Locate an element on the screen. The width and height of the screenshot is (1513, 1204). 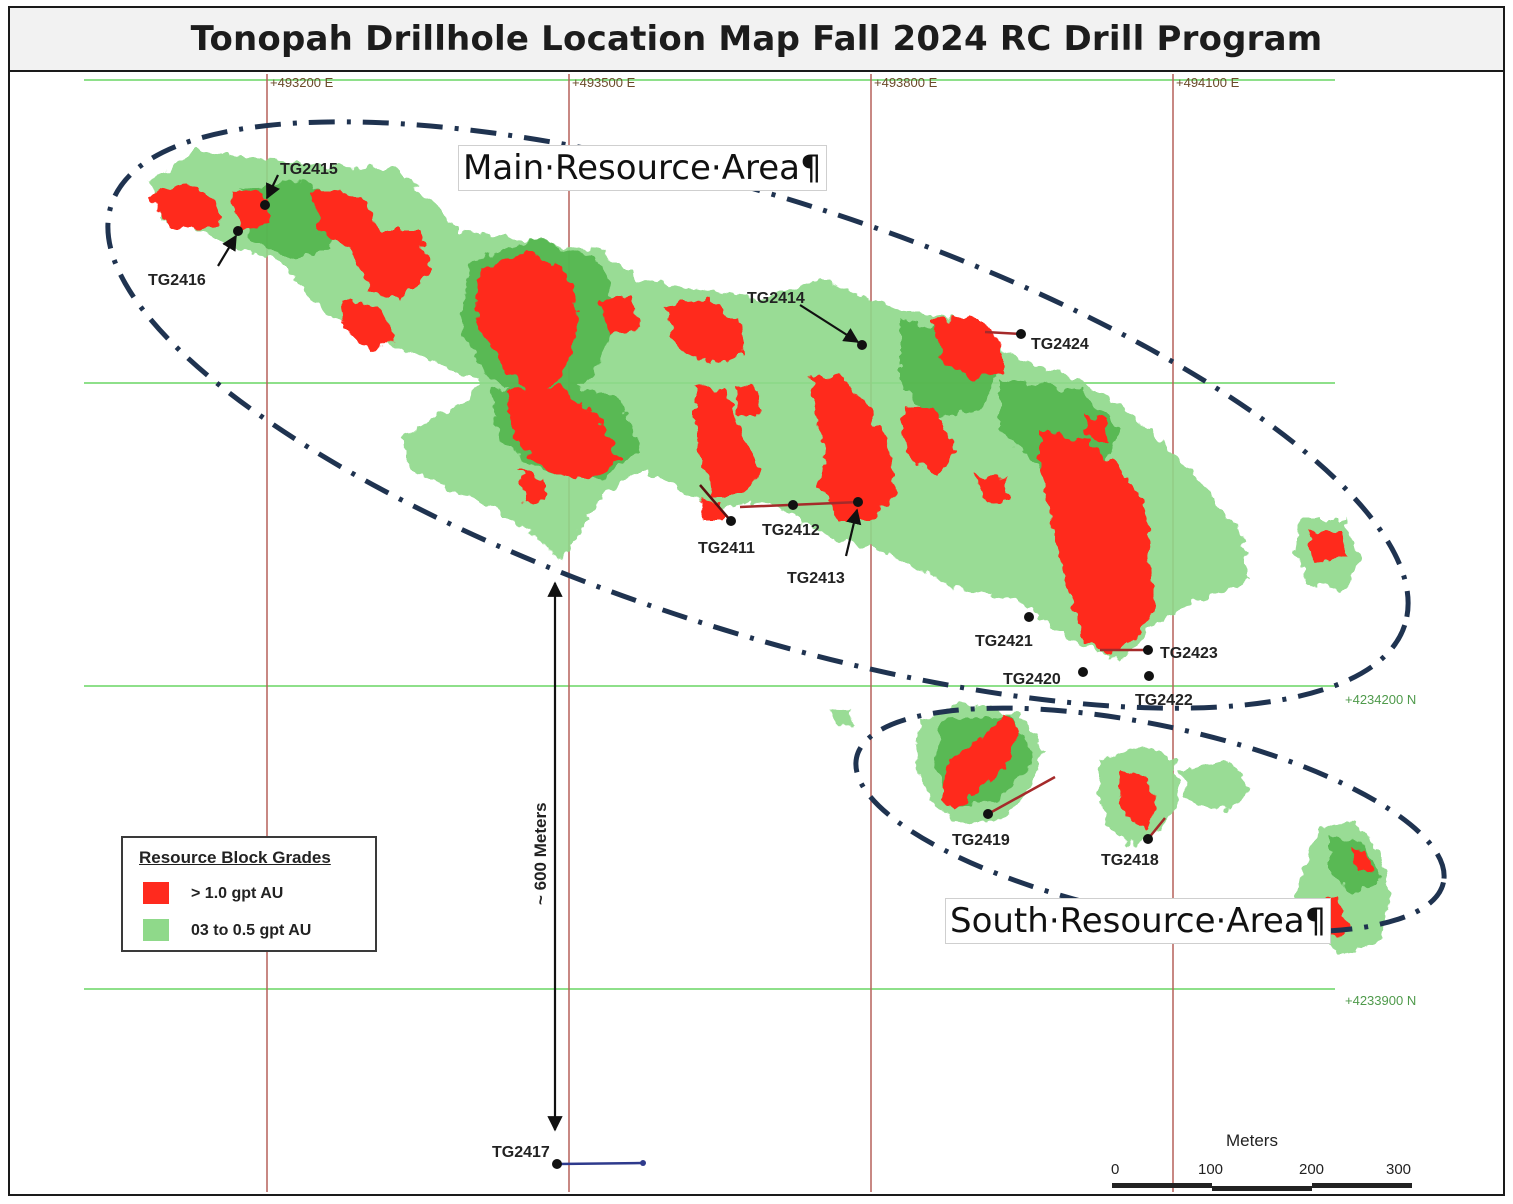
easting-label: +493500 E is located at coordinates (604, 82).